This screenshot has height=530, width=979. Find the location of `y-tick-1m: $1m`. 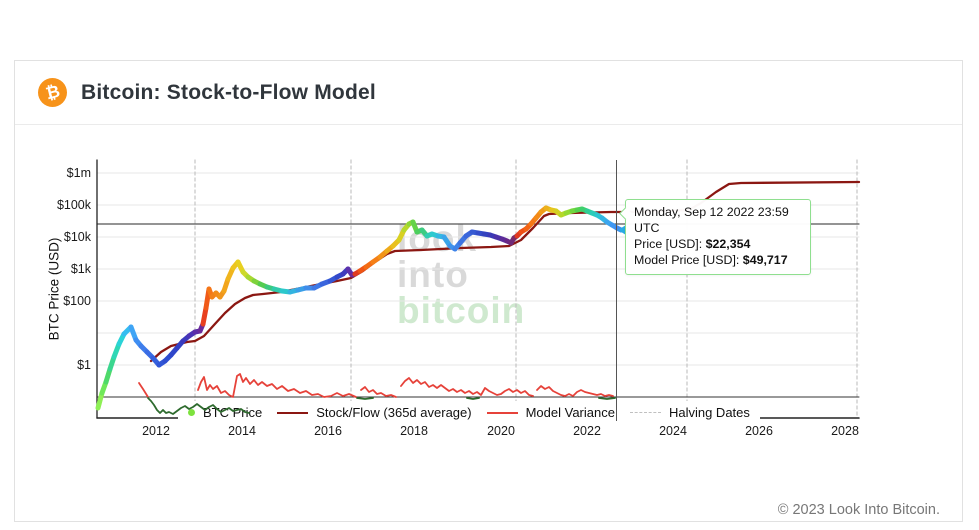

y-tick-1m: $1m is located at coordinates (78, 173).